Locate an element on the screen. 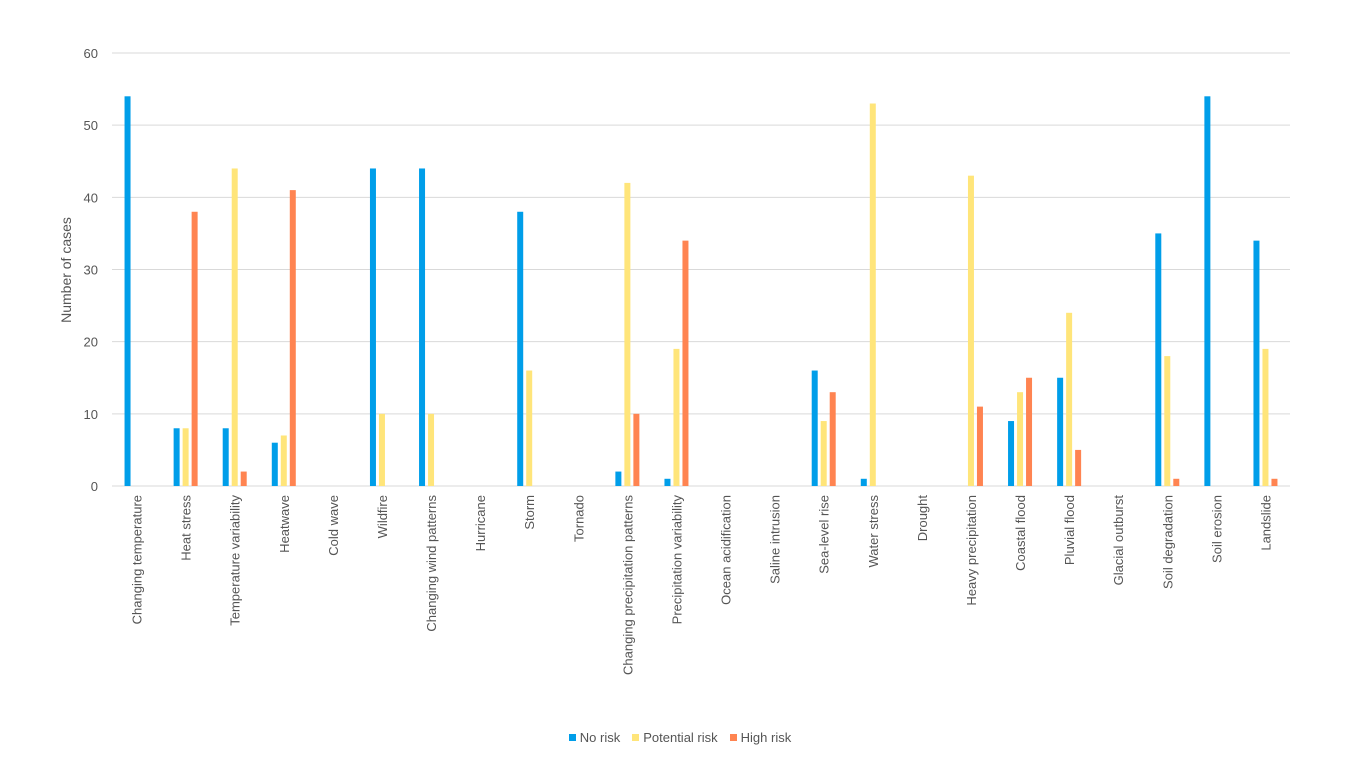  x-tick-label: Water stress is located at coordinates (873, 531).